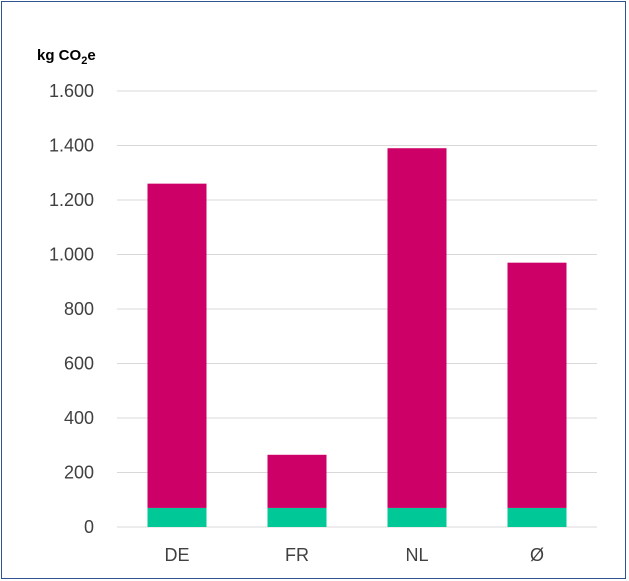 This screenshot has height=581, width=629. Describe the element at coordinates (71, 200) in the screenshot. I see `y-tick-label: 1.200` at that location.